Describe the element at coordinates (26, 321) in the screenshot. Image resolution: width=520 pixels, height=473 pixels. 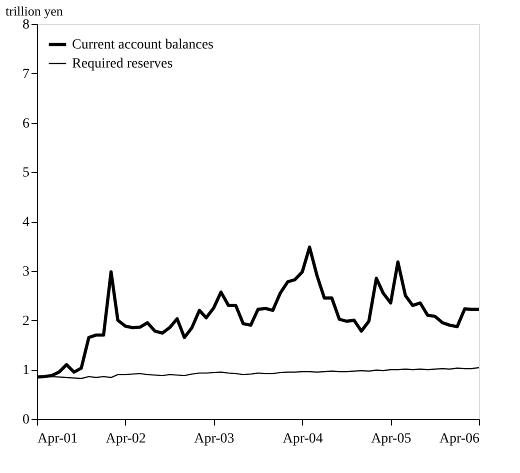
I see `y-tick-label: 2` at that location.